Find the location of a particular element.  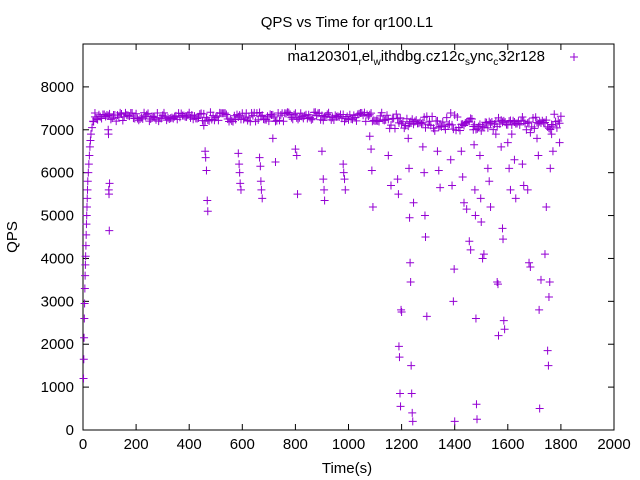

x-axis-label: Time(s) is located at coordinates (347, 468).